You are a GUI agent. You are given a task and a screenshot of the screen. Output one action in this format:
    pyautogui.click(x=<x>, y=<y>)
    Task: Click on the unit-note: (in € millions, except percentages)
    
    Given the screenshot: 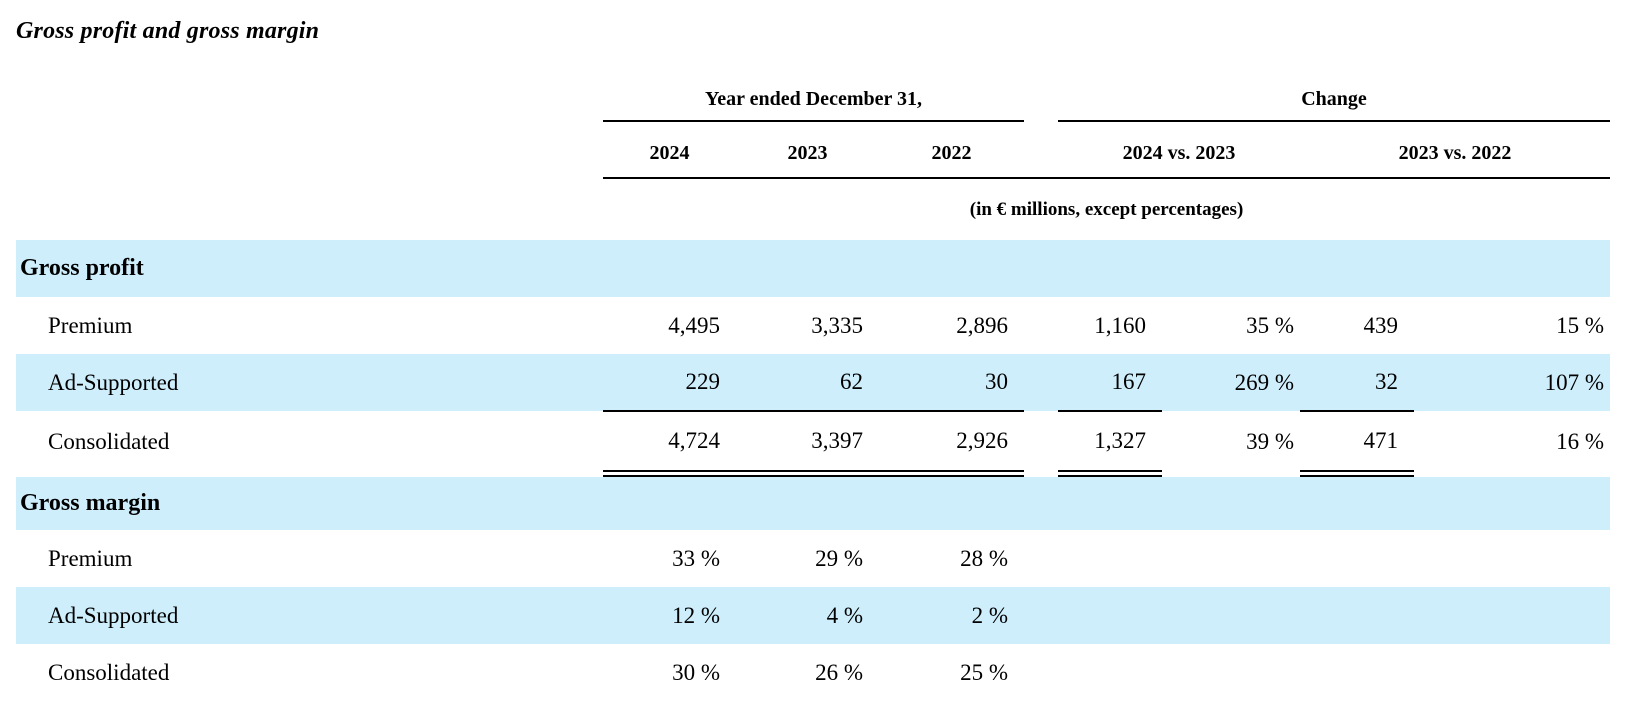 What is the action you would take?
    pyautogui.click(x=1106, y=209)
    